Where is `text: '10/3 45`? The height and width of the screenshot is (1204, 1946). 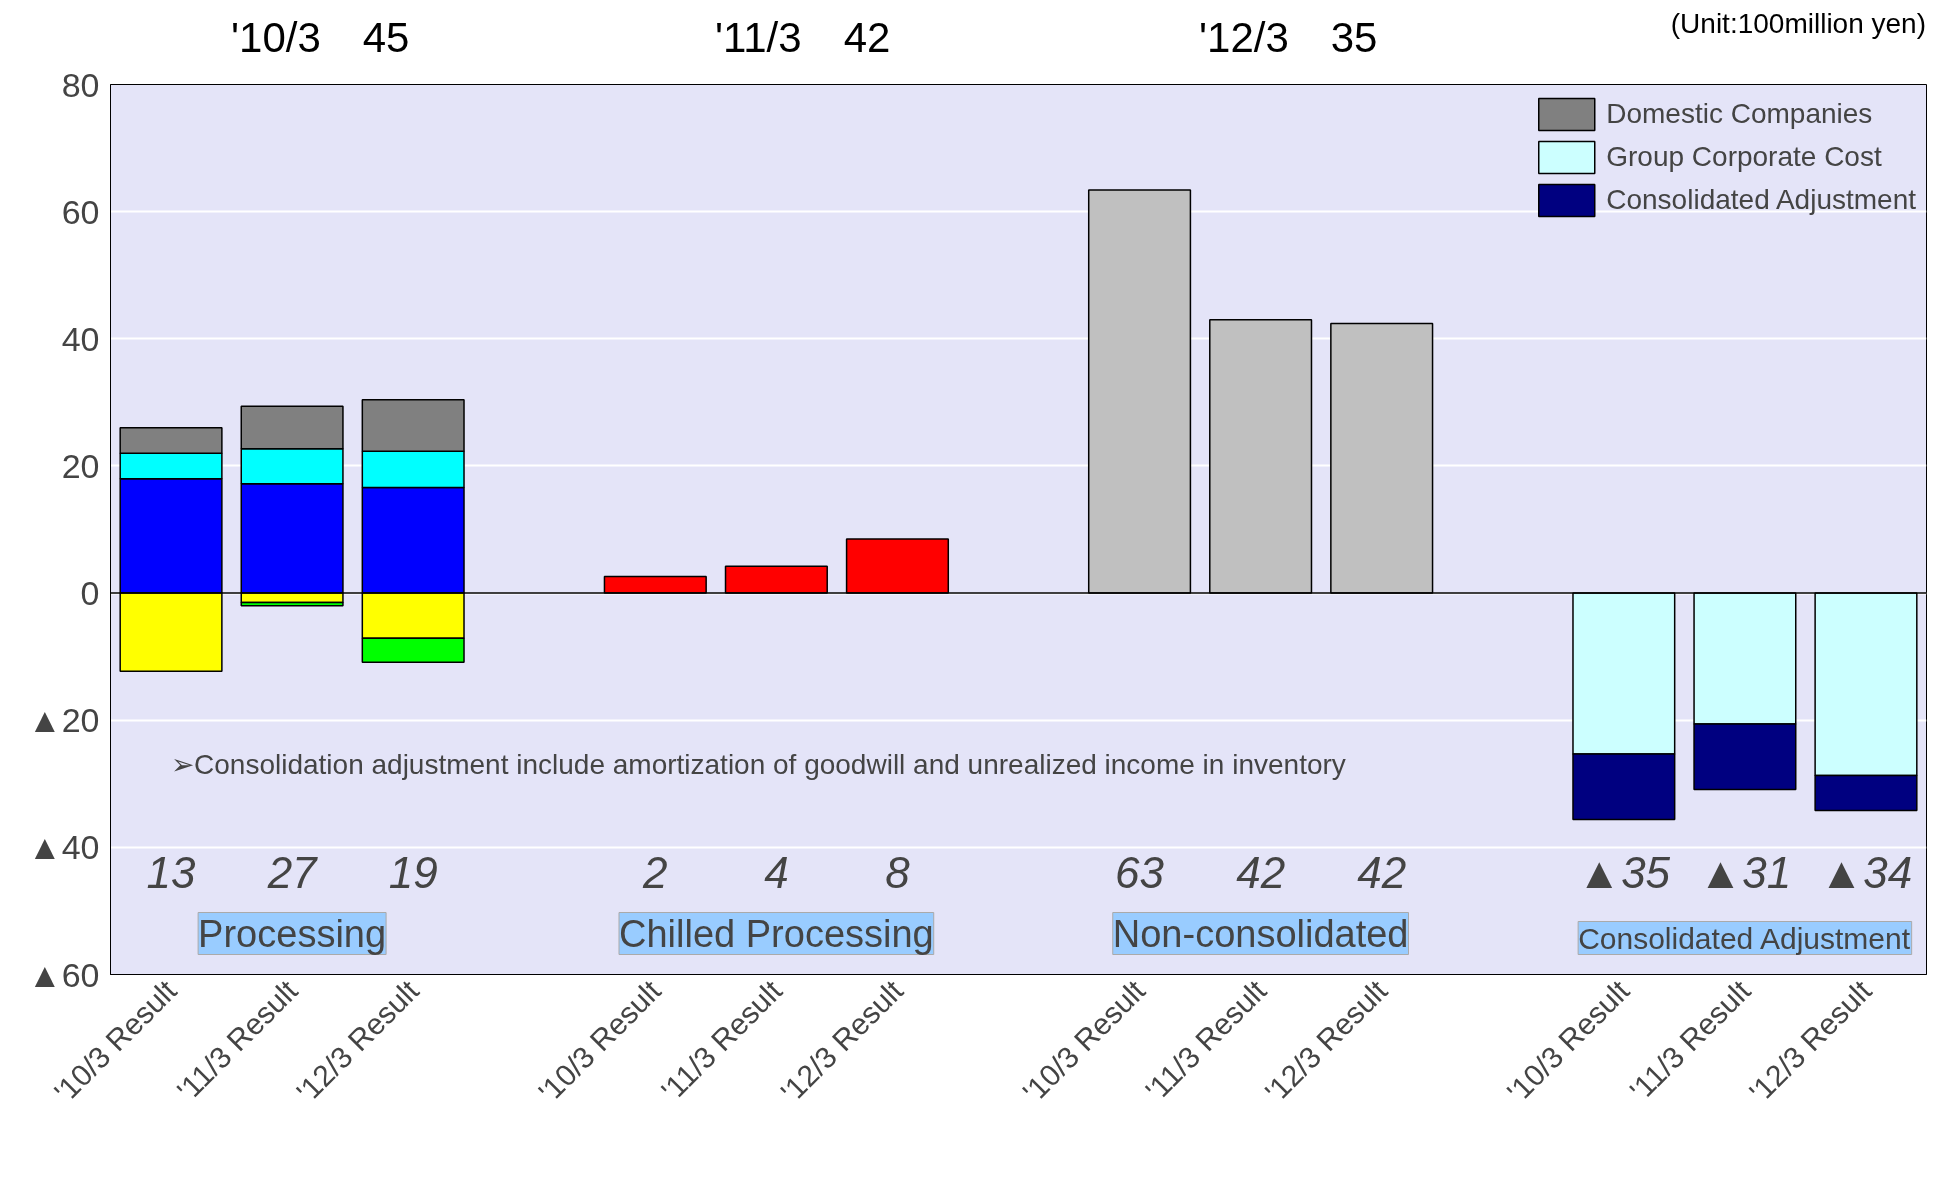
text: '10/3 45 is located at coordinates (320, 38).